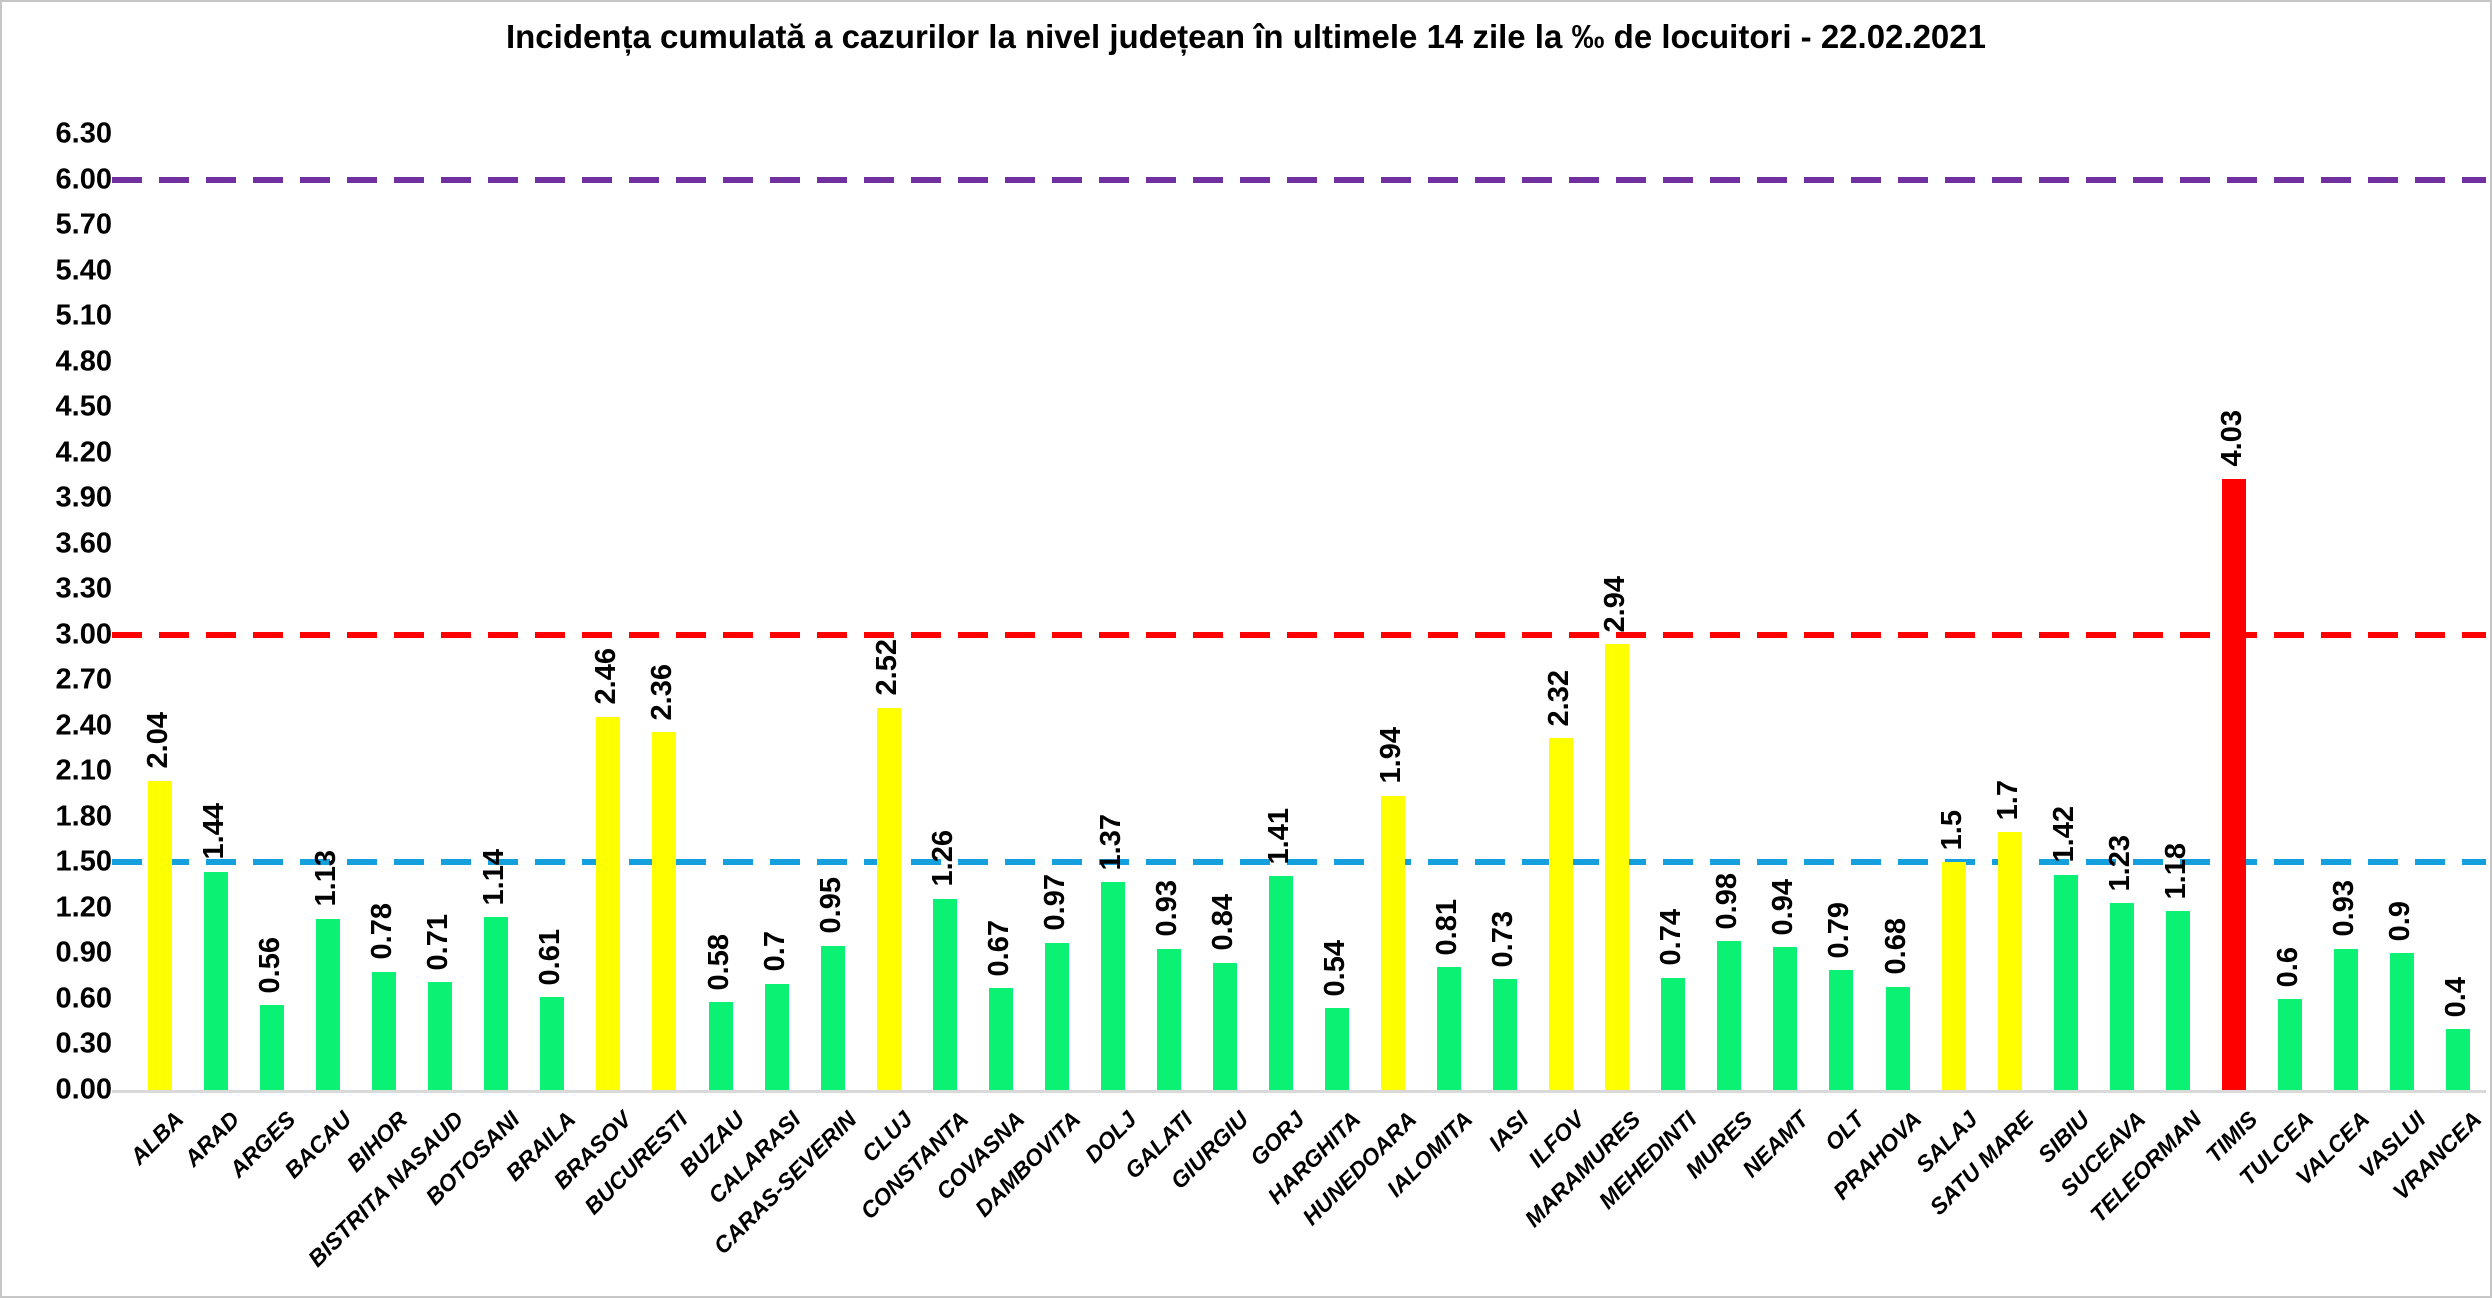 The height and width of the screenshot is (1298, 2492). What do you see at coordinates (1278, 836) in the screenshot?
I see `bar-value-label: 1.41` at bounding box center [1278, 836].